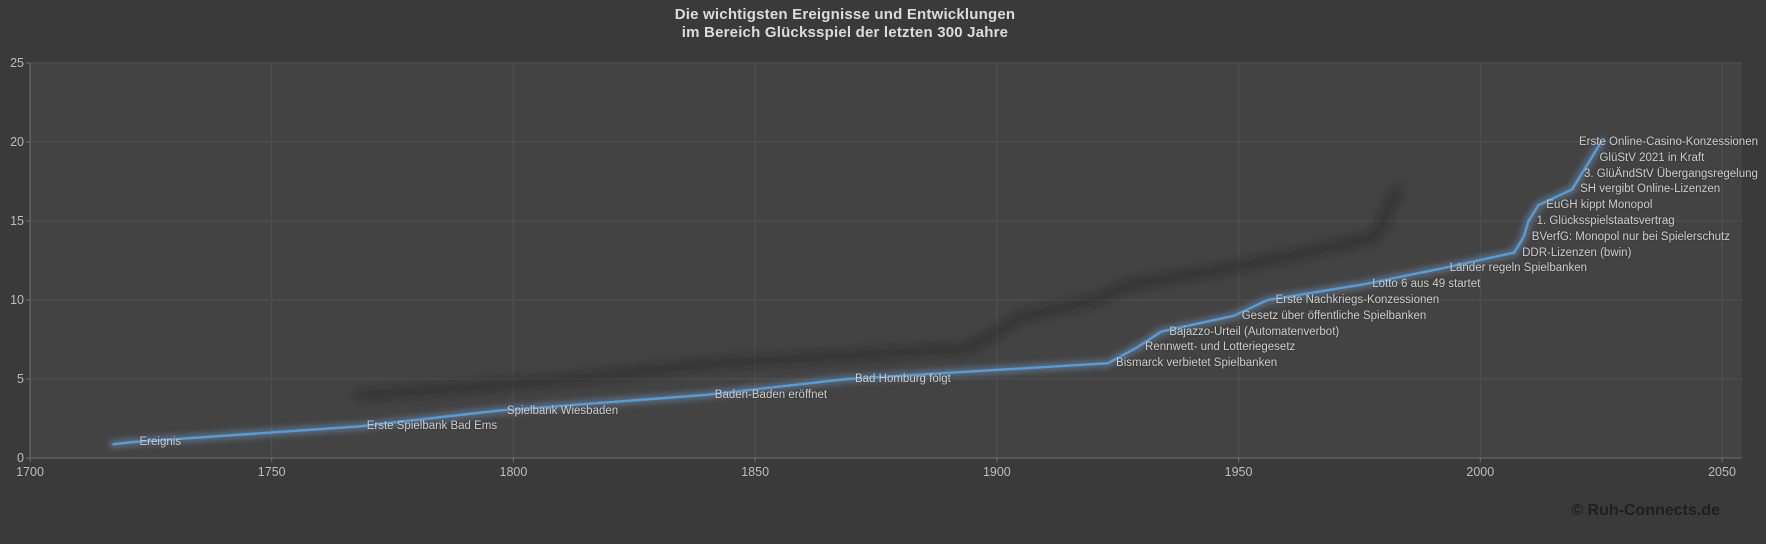 Image resolution: width=1766 pixels, height=544 pixels. I want to click on x-tick-label: 1800, so click(513, 472).